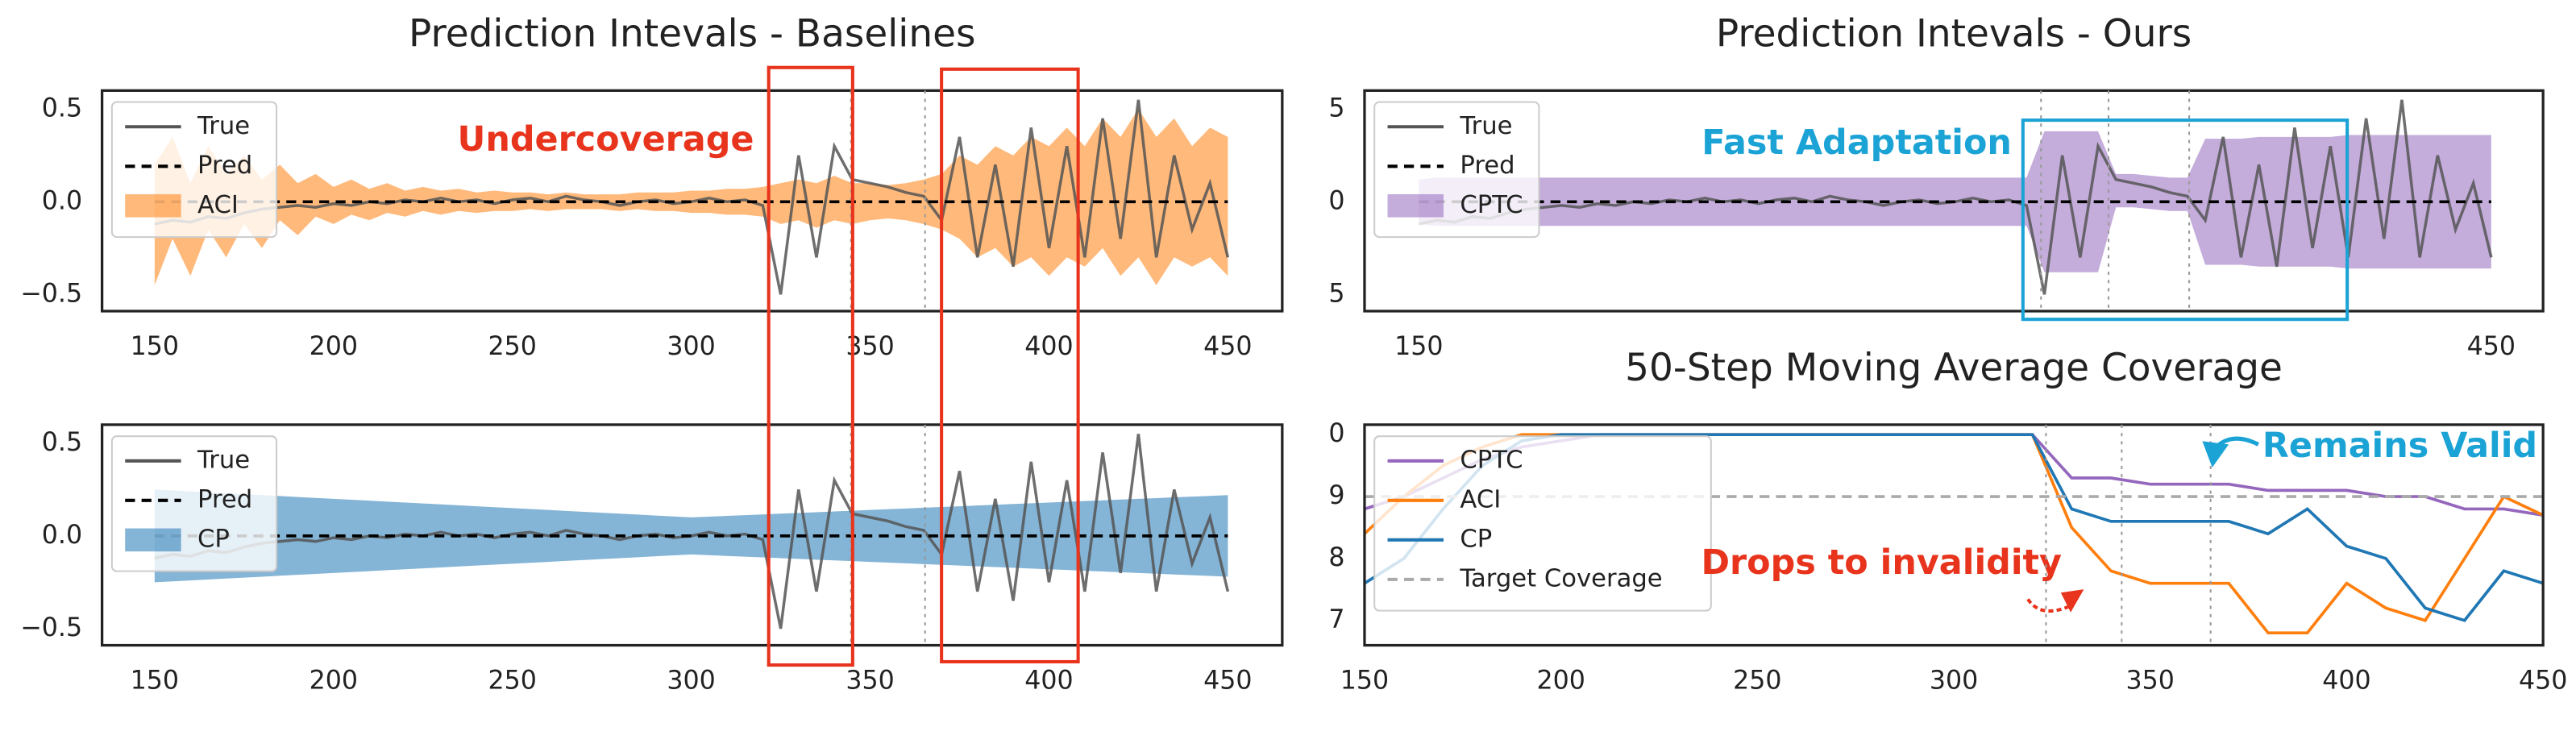 This screenshot has height=748, width=2576. Describe the element at coordinates (606, 139) in the screenshot. I see `annotation: Undercoverage` at that location.